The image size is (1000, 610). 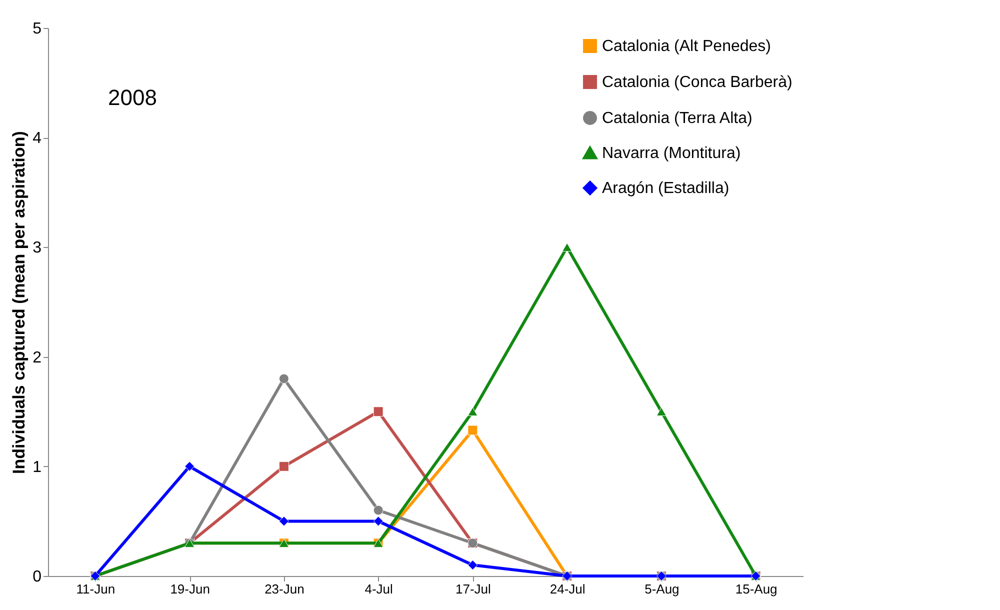 I want to click on y-axis-title: Individuals captured (mean per aspiration), so click(x=19, y=302).